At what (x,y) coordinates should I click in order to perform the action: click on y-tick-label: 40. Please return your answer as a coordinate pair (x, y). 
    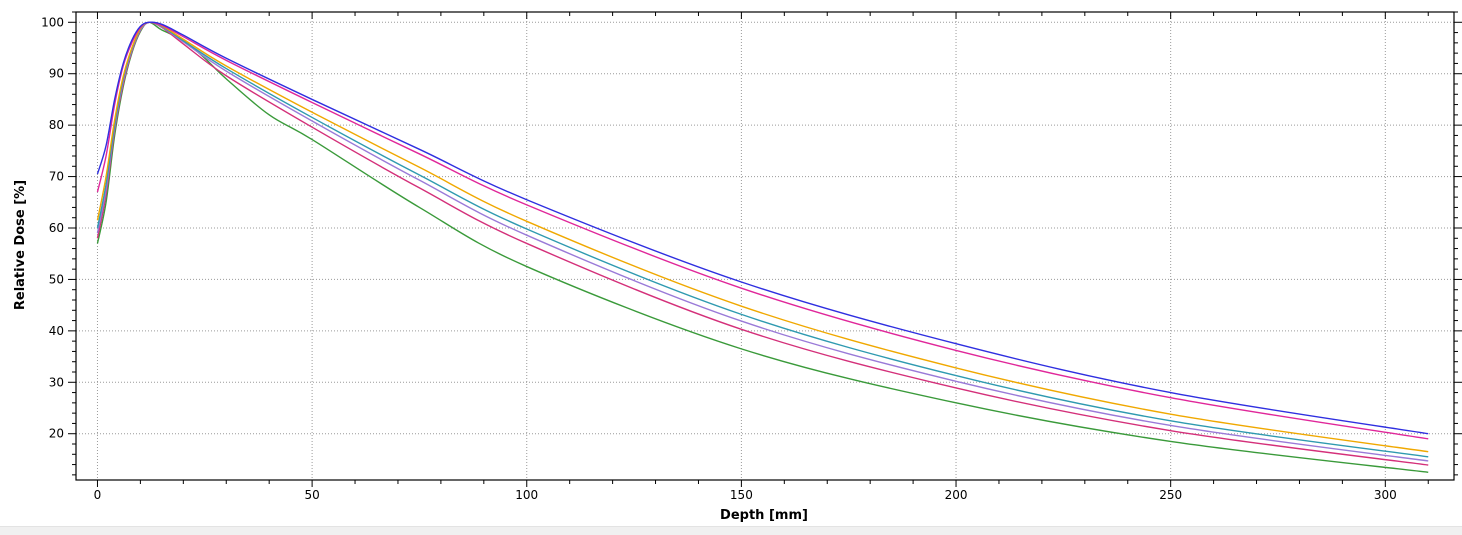
    Looking at the image, I should click on (56, 331).